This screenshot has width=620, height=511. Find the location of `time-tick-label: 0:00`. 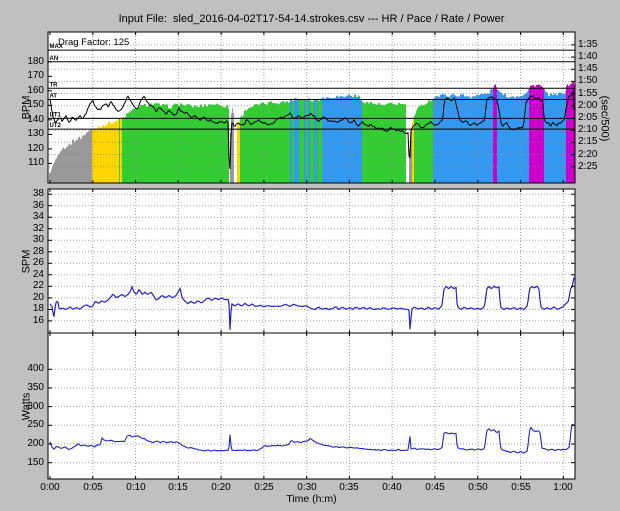

time-tick-label: 0:00 is located at coordinates (50, 487).